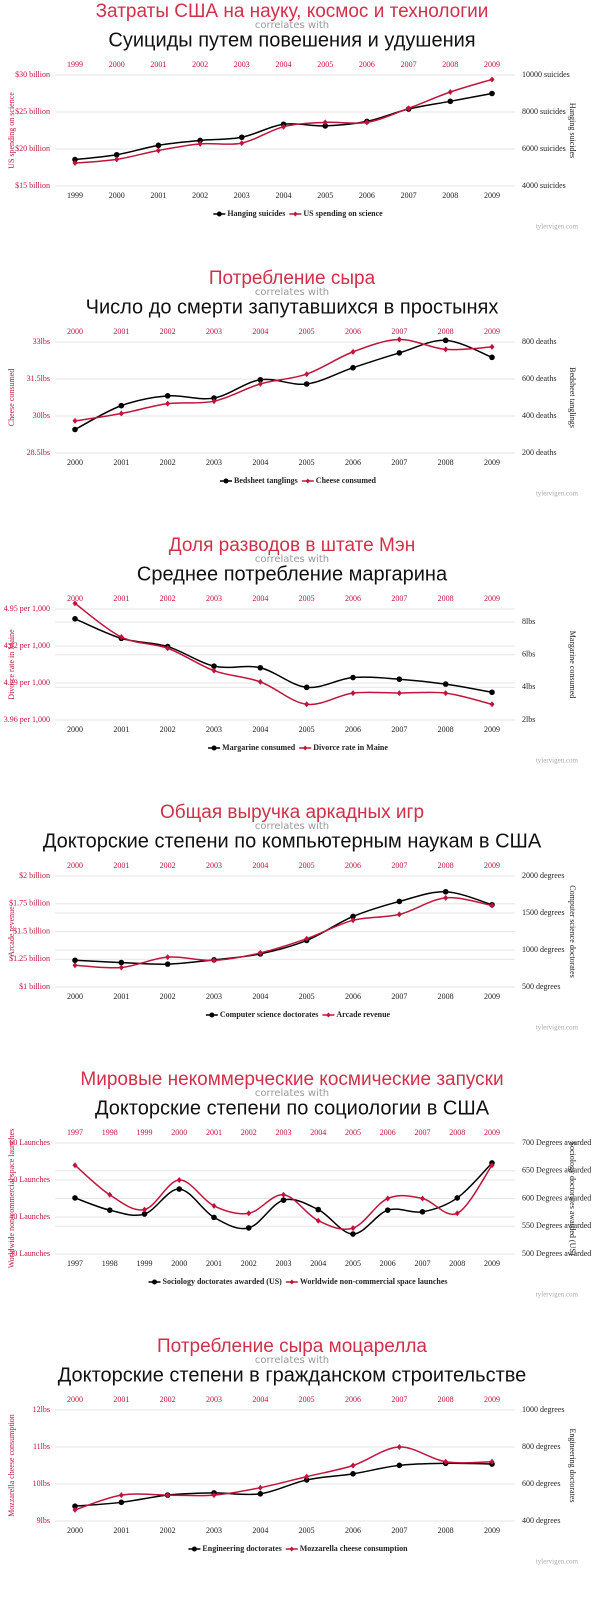 This screenshot has width=600, height=1612. Describe the element at coordinates (34, 986) in the screenshot. I see `y-tick-label: $1 billion` at that location.